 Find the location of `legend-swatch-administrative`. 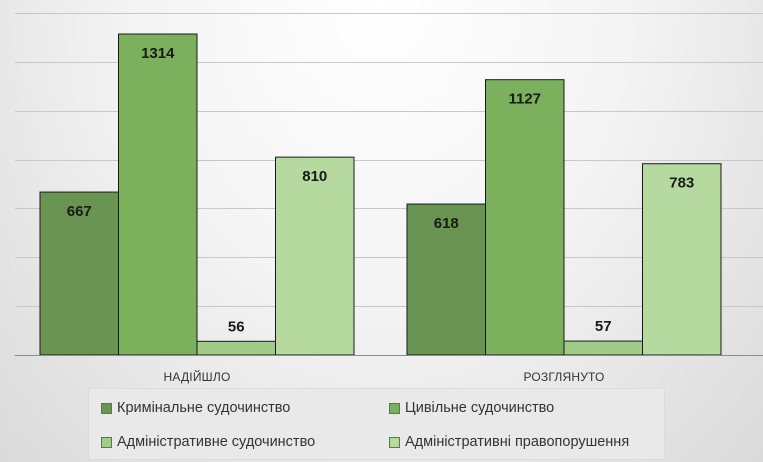

legend-swatch-administrative is located at coordinates (106, 442).